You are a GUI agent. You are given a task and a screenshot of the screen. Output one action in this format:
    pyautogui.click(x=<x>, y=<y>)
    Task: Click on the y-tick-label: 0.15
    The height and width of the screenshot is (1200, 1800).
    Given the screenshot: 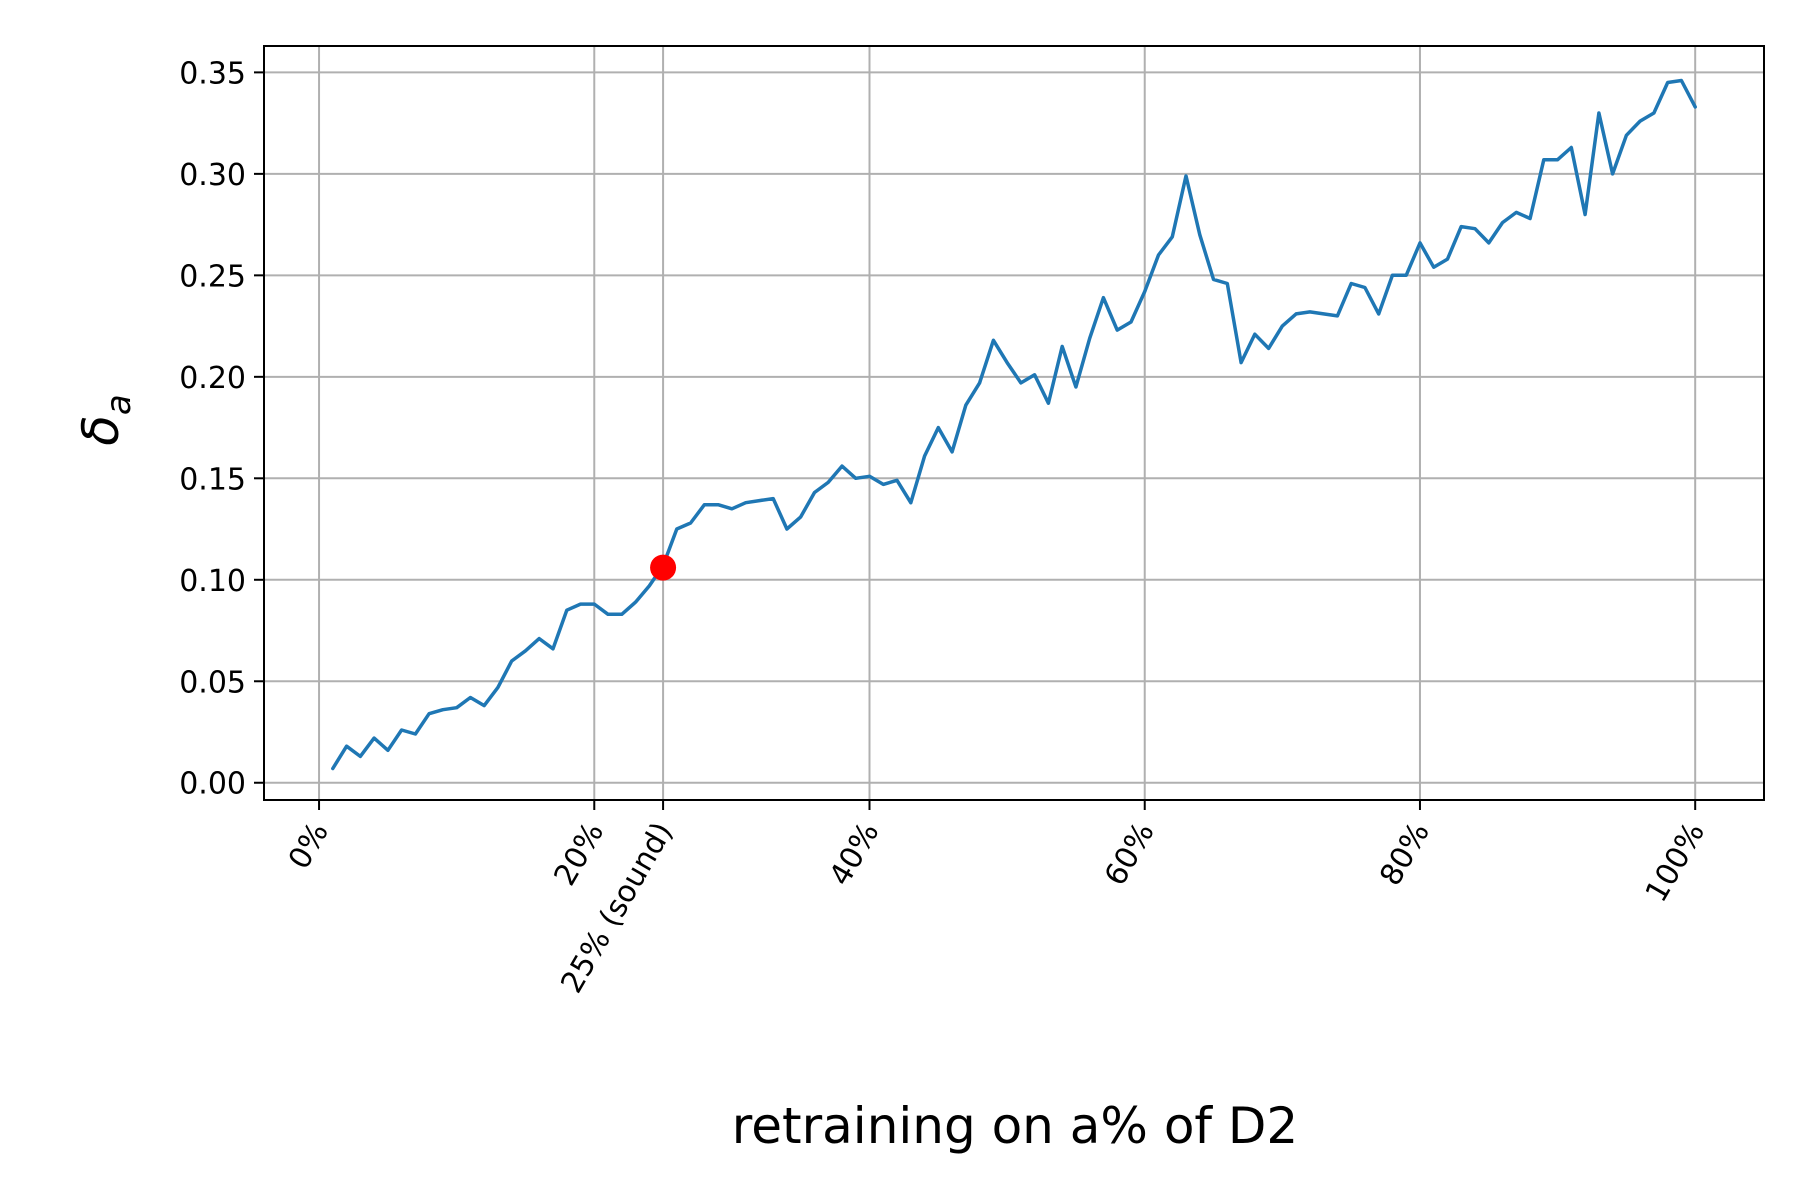 What is the action you would take?
    pyautogui.click(x=212, y=479)
    